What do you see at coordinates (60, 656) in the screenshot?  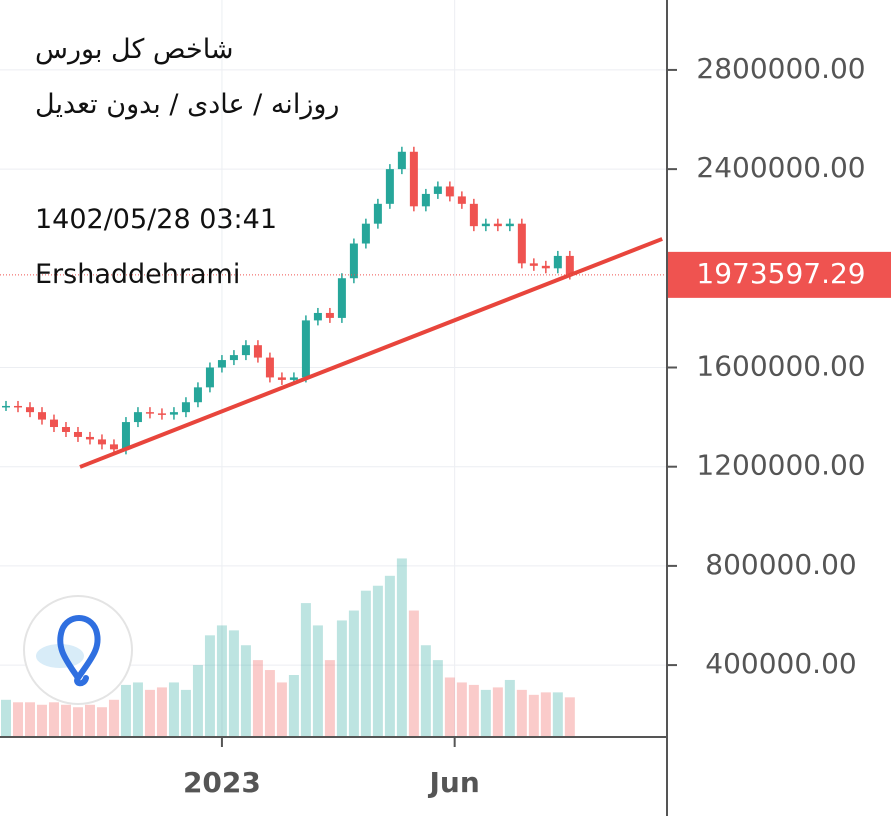 I see `logo-cloud` at bounding box center [60, 656].